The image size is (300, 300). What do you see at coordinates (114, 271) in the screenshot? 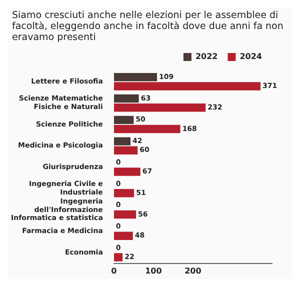
I see `x-tick-label: 0` at bounding box center [114, 271].